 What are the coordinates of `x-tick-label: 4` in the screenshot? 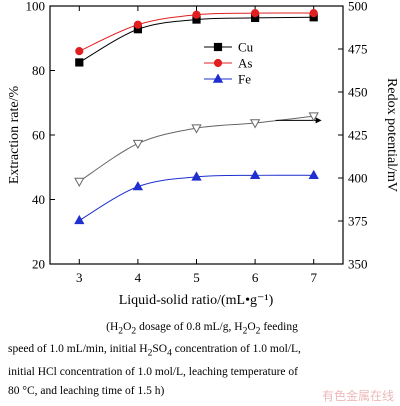 It's located at (138, 277).